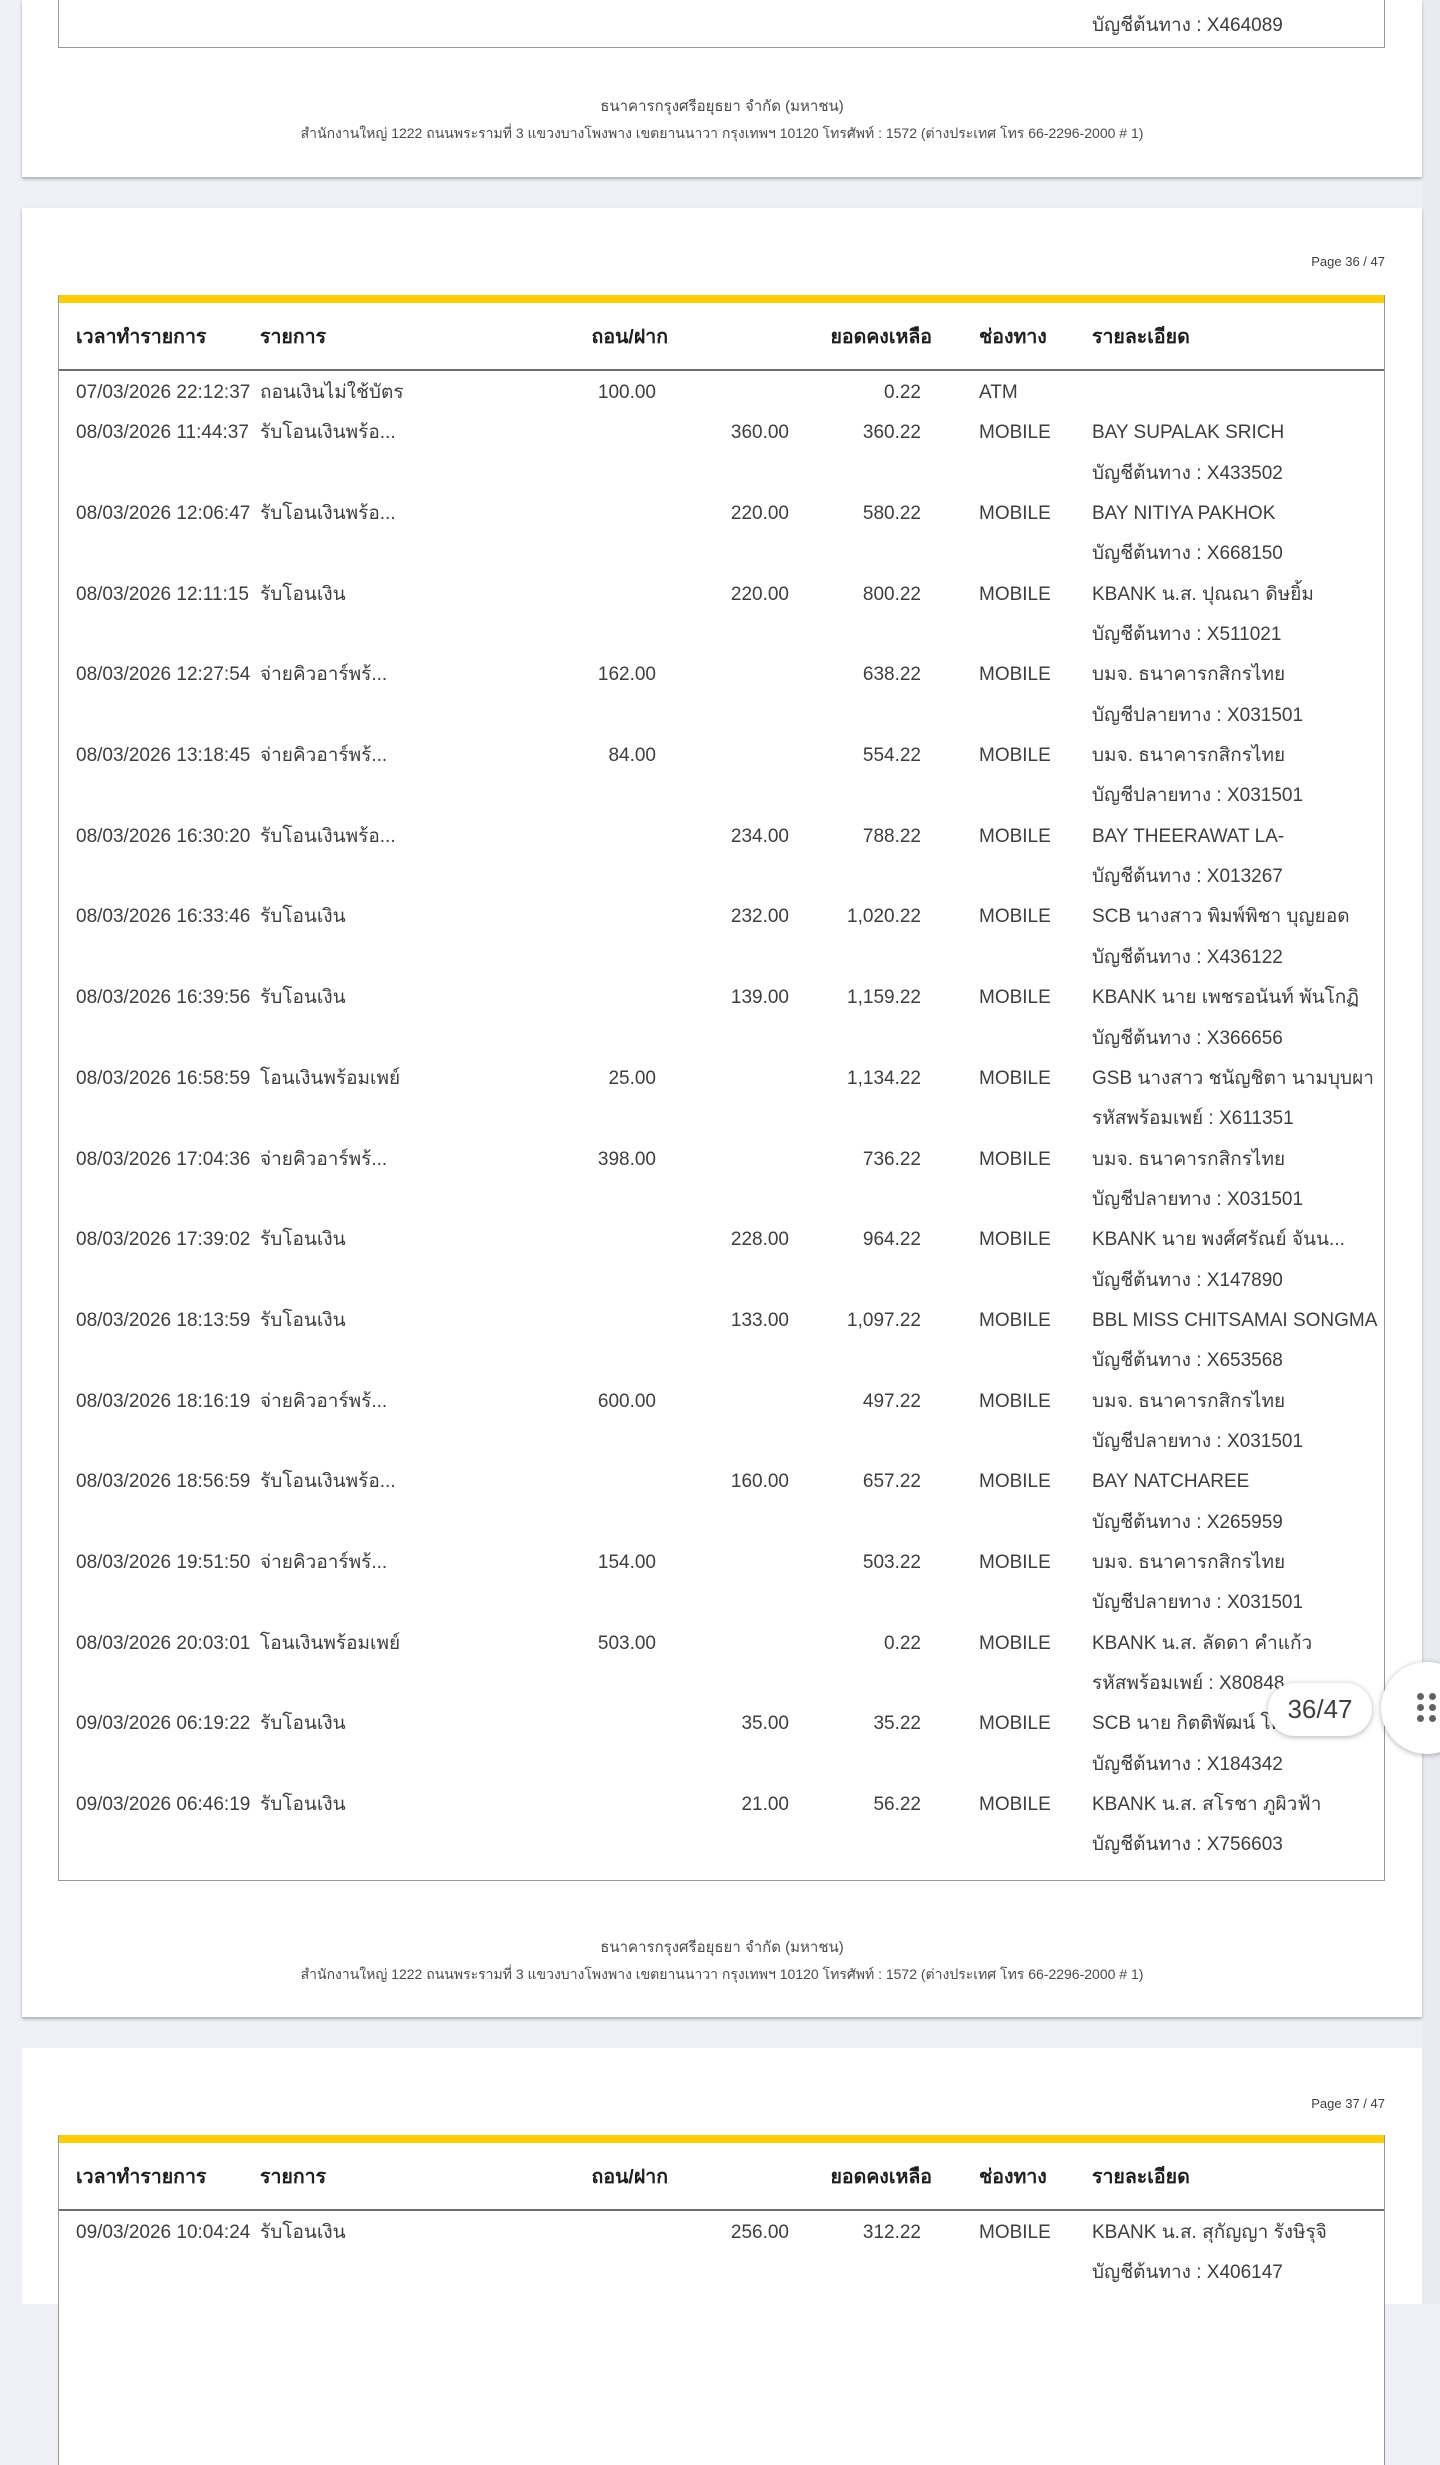 This screenshot has height=2465, width=1440. Describe the element at coordinates (891, 836) in the screenshot. I see `cell-balance: 788.22` at that location.